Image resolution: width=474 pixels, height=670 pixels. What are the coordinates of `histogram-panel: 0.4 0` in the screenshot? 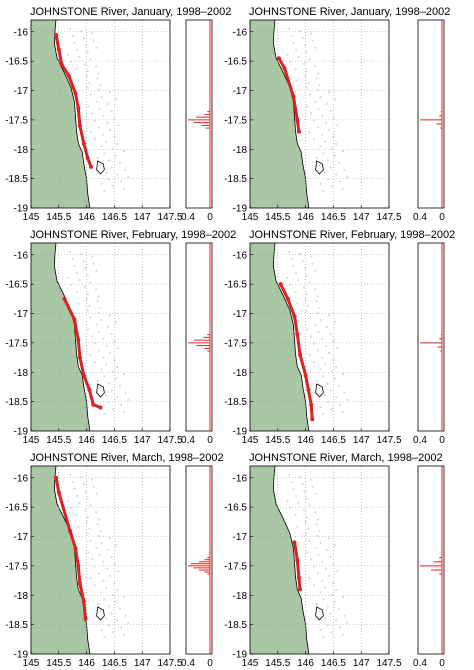 It's located at (197, 567).